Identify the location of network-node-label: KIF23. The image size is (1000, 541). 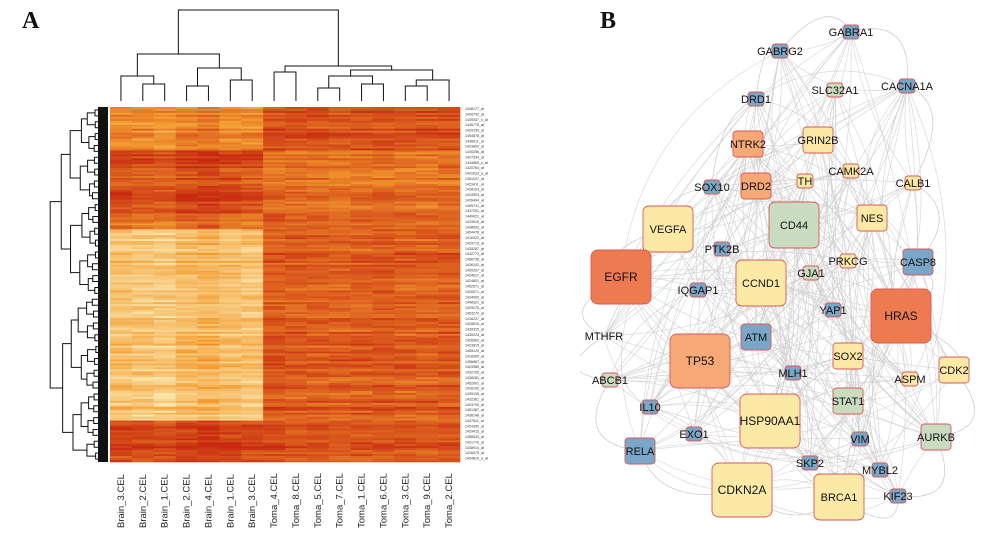
(897, 497).